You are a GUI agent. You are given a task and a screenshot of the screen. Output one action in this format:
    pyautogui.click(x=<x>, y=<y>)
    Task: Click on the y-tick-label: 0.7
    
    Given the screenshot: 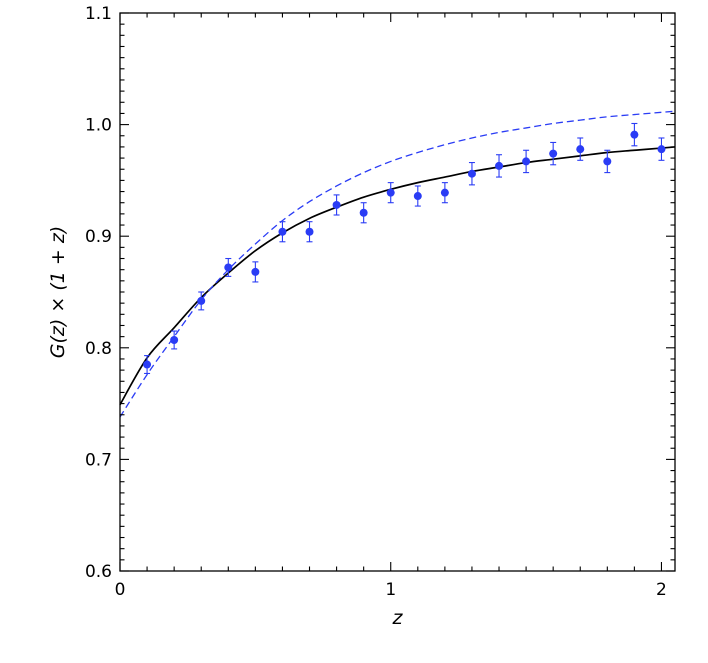 What is the action you would take?
    pyautogui.click(x=98, y=460)
    